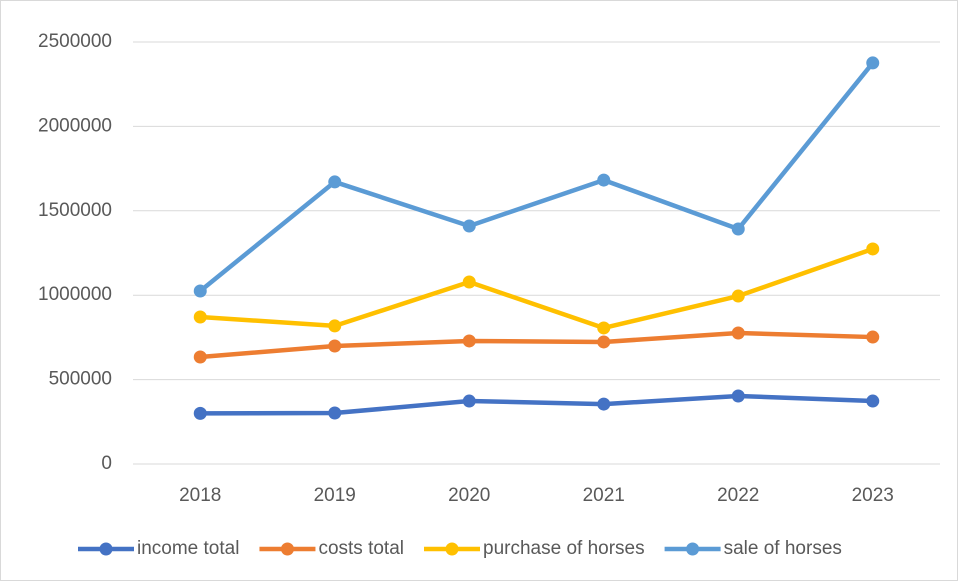 The width and height of the screenshot is (958, 581). Describe the element at coordinates (188, 548) in the screenshot. I see `legend-label: income total` at that location.